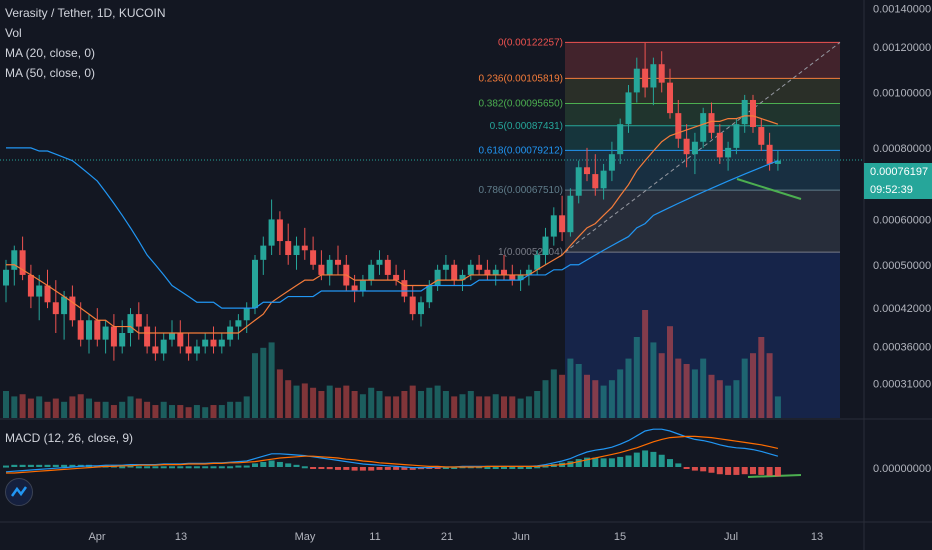 This screenshot has height=550, width=932. Describe the element at coordinates (520, 103) in the screenshot. I see `fib-level-label: 0.382(0.00095650)` at that location.